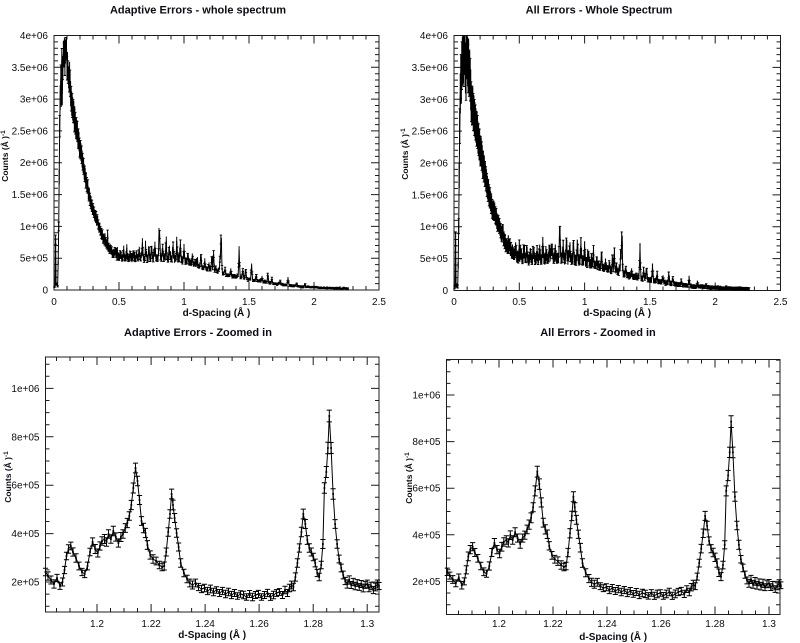 Image resolution: width=800 pixels, height=643 pixels. Describe the element at coordinates (198, 11) in the screenshot. I see `svg-text:Adaptive Errors - whole spectr: Adaptive Errors - whole spectrum` at that location.